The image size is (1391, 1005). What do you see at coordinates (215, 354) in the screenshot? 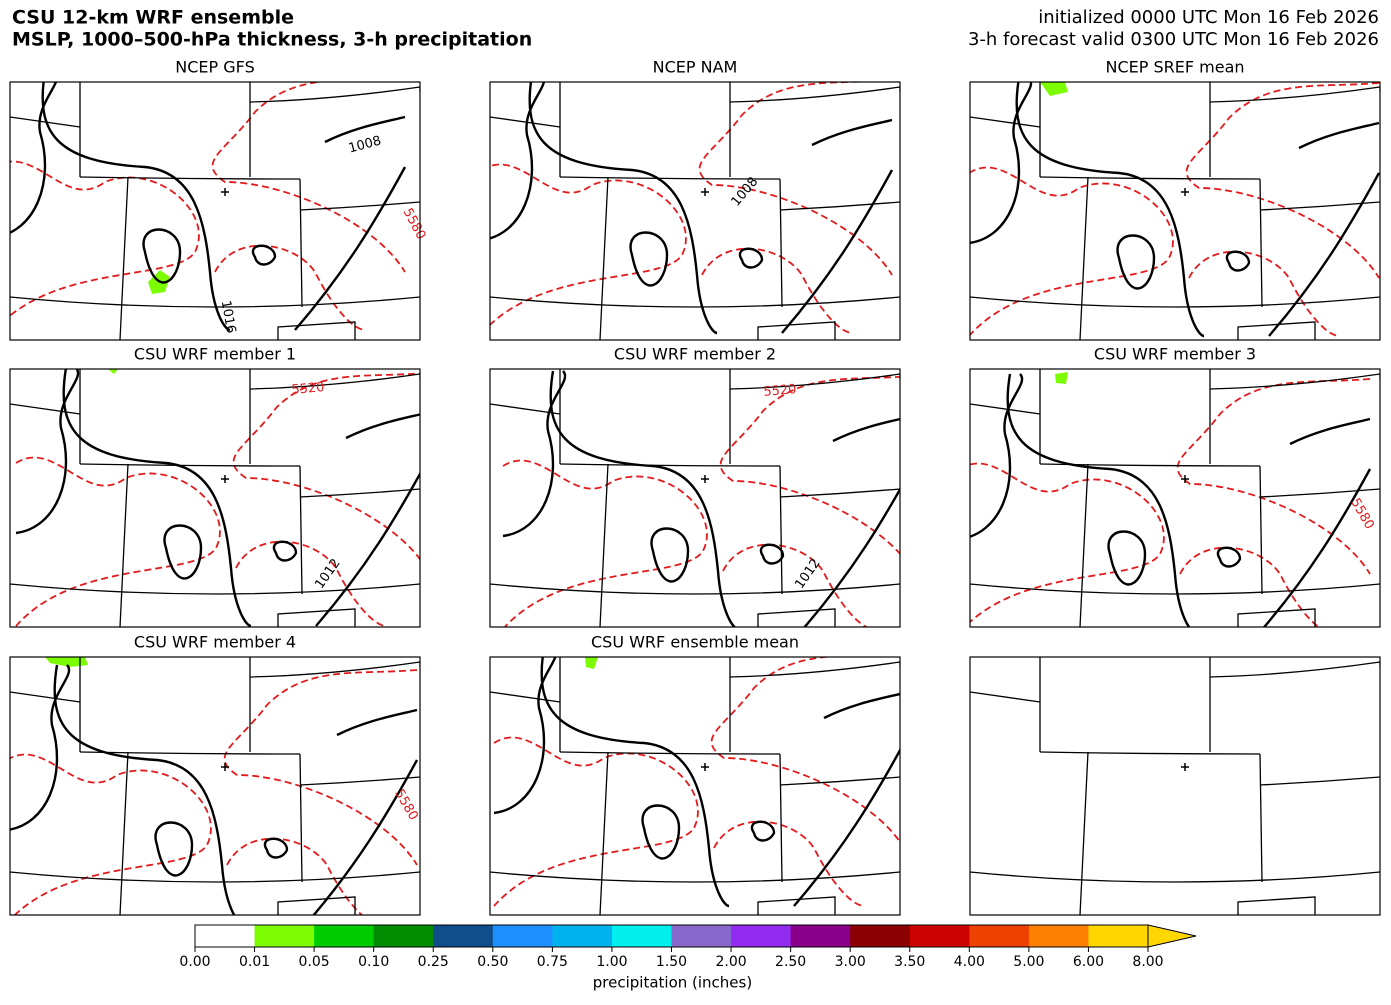
I see `panel-title: CSU WRF member 1` at bounding box center [215, 354].